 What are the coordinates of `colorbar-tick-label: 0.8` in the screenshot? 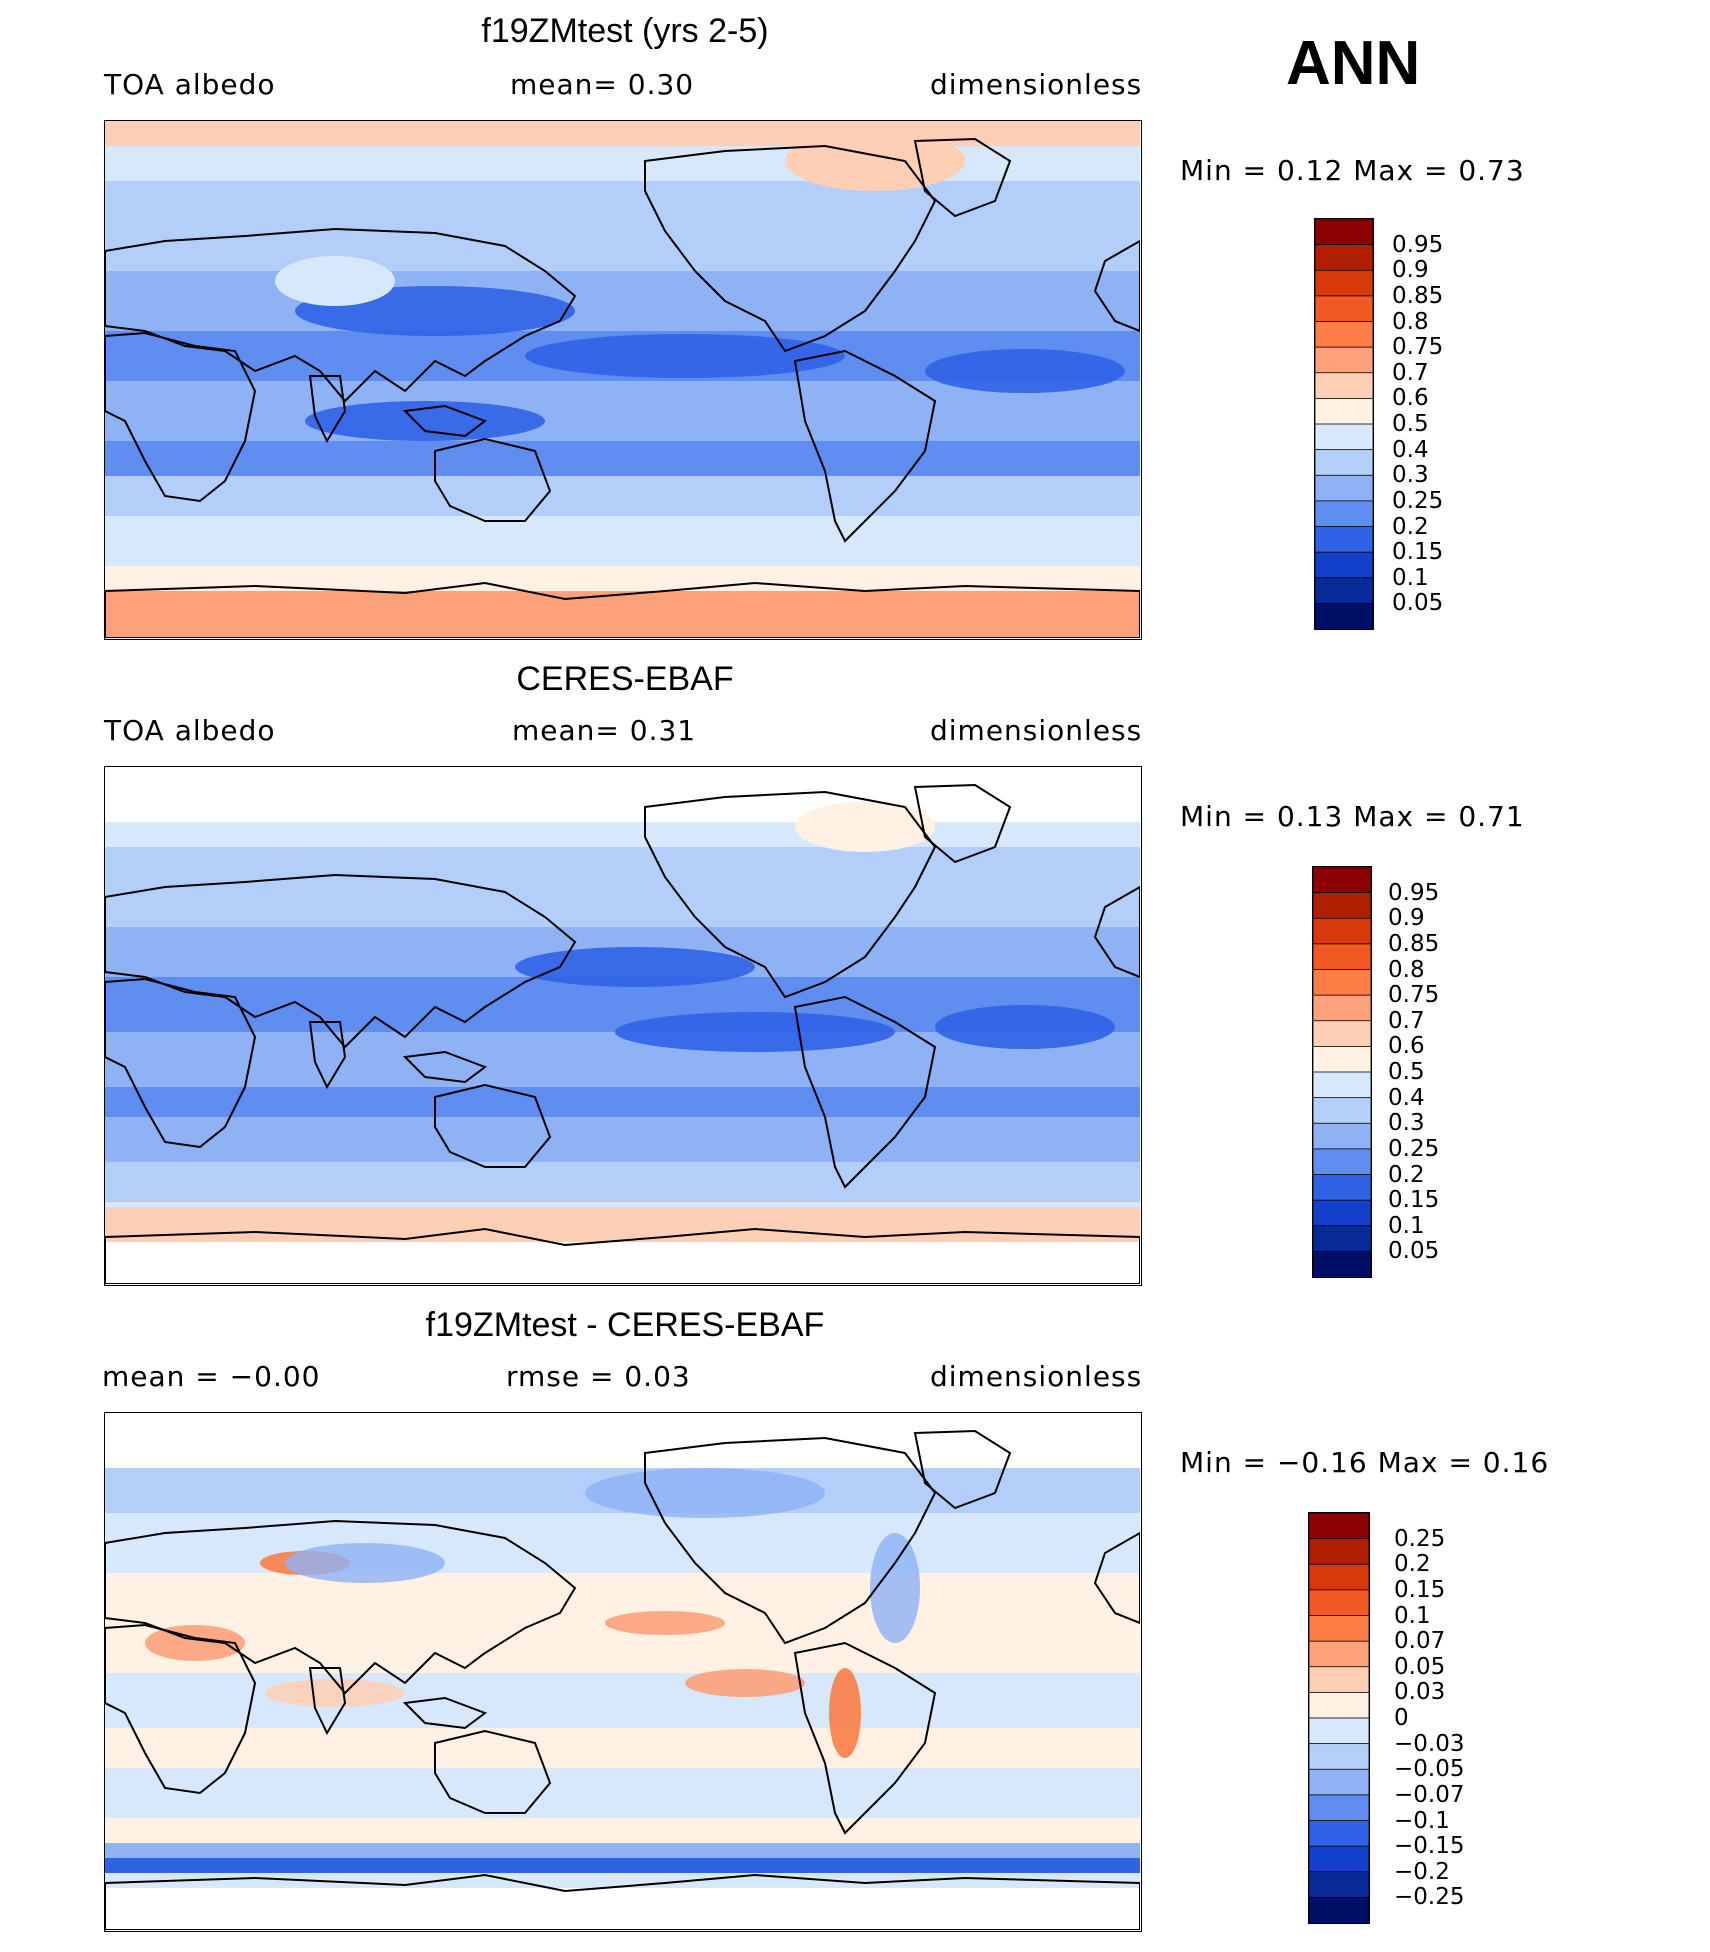 It's located at (1406, 969).